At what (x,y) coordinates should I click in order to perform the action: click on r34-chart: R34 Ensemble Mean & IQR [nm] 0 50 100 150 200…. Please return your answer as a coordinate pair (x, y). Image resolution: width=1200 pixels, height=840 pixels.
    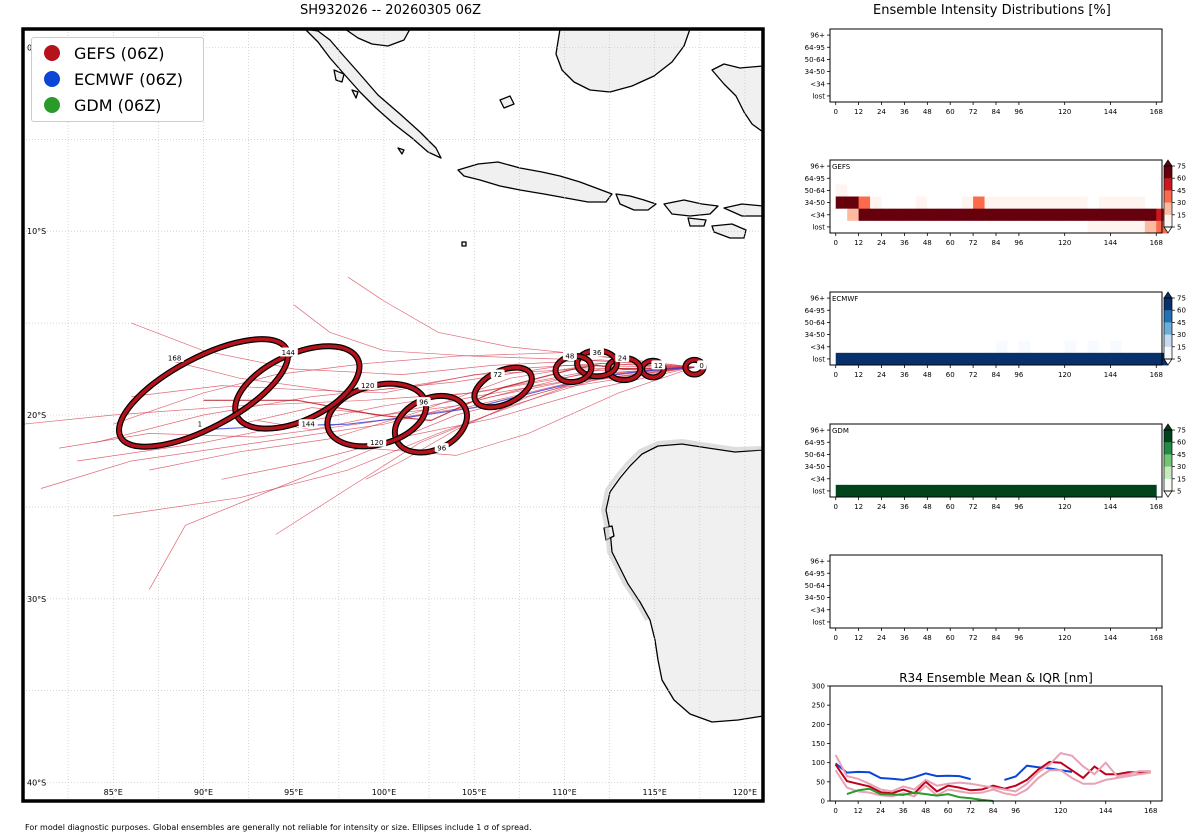
    Looking at the image, I should click on (987, 743).